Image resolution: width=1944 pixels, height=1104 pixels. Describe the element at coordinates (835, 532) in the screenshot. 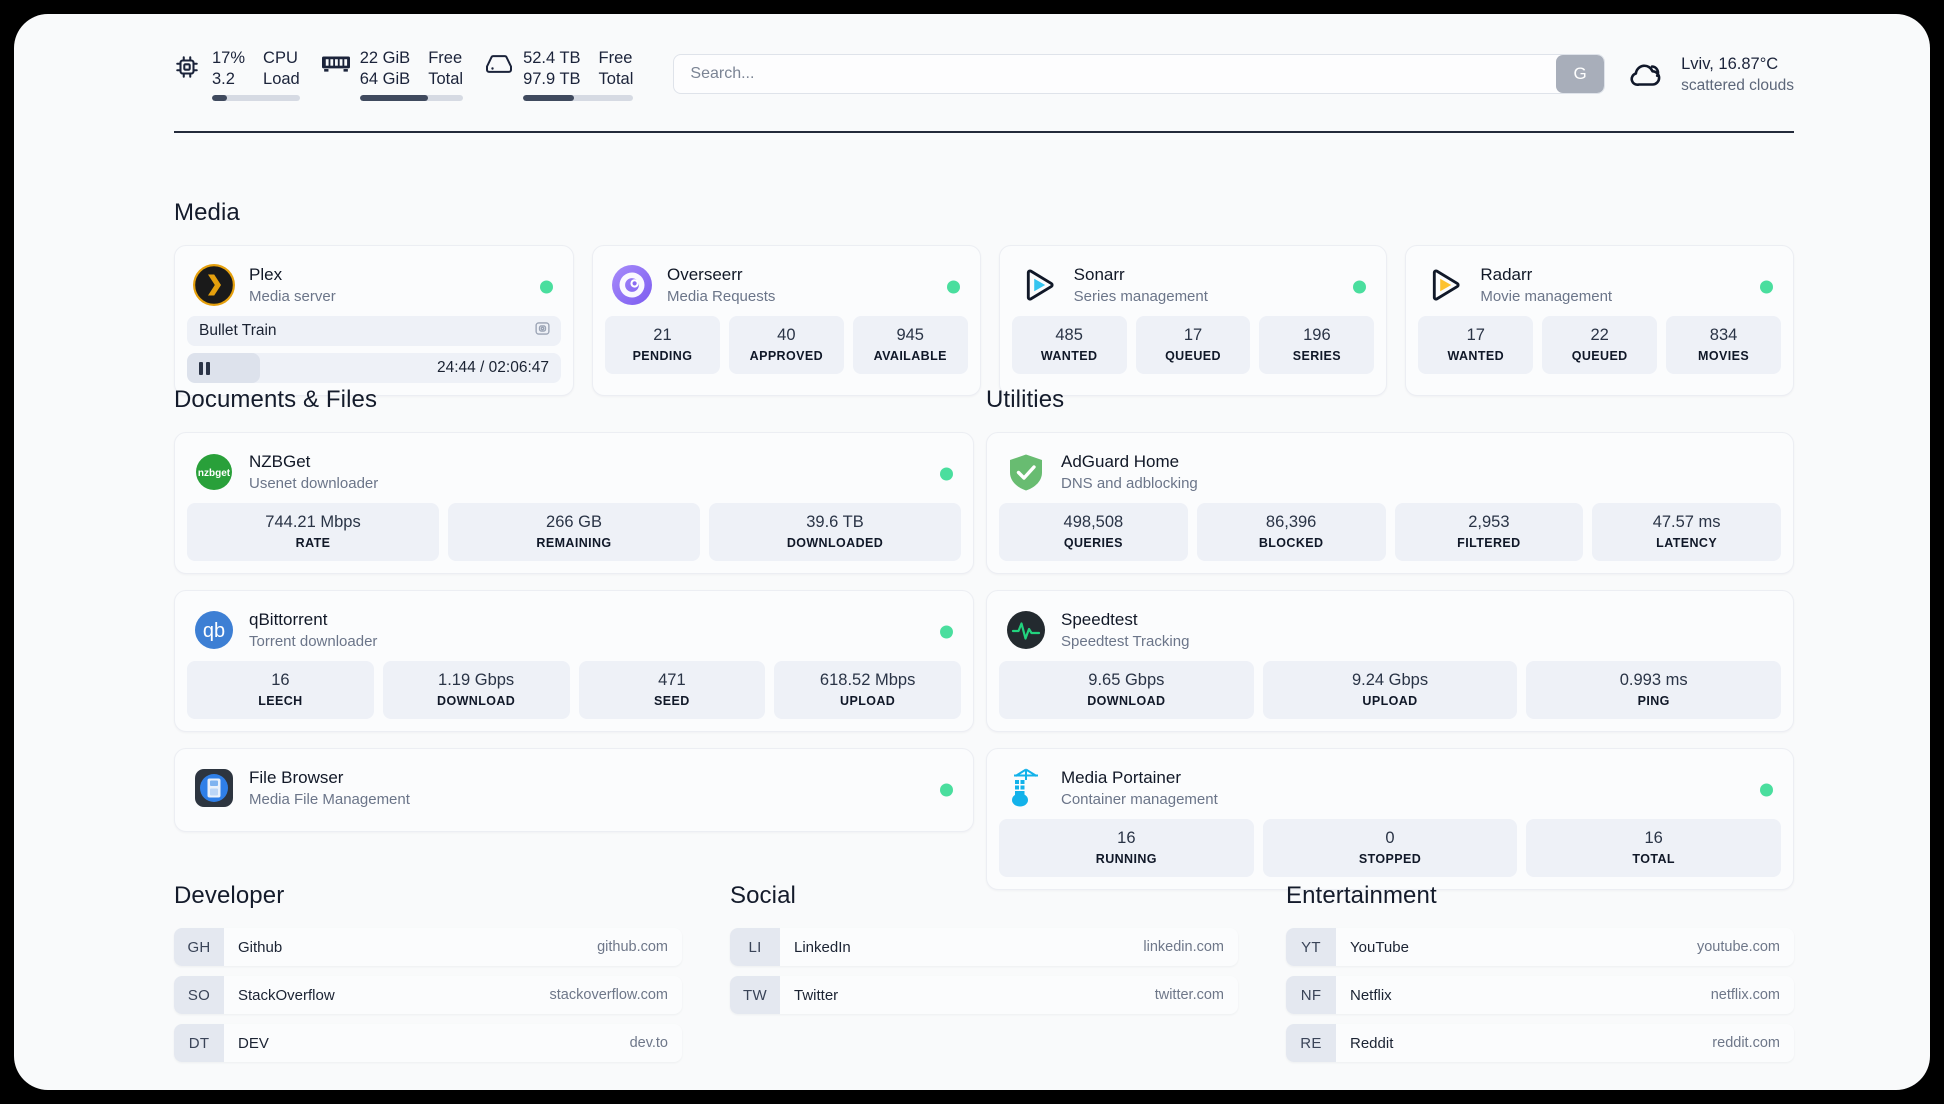

I see `stat-tile-downloaded: 39.6 TB DOWNLOADED` at that location.